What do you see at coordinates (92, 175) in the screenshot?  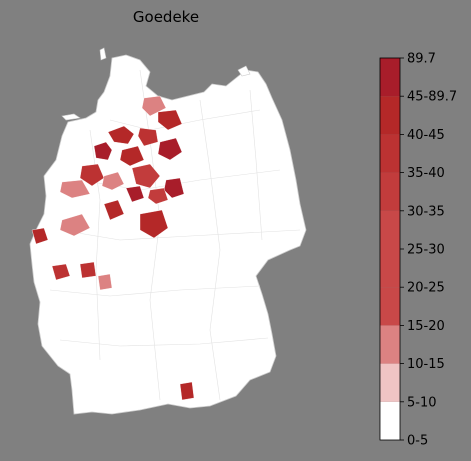 I see `region-osnabrueck` at bounding box center [92, 175].